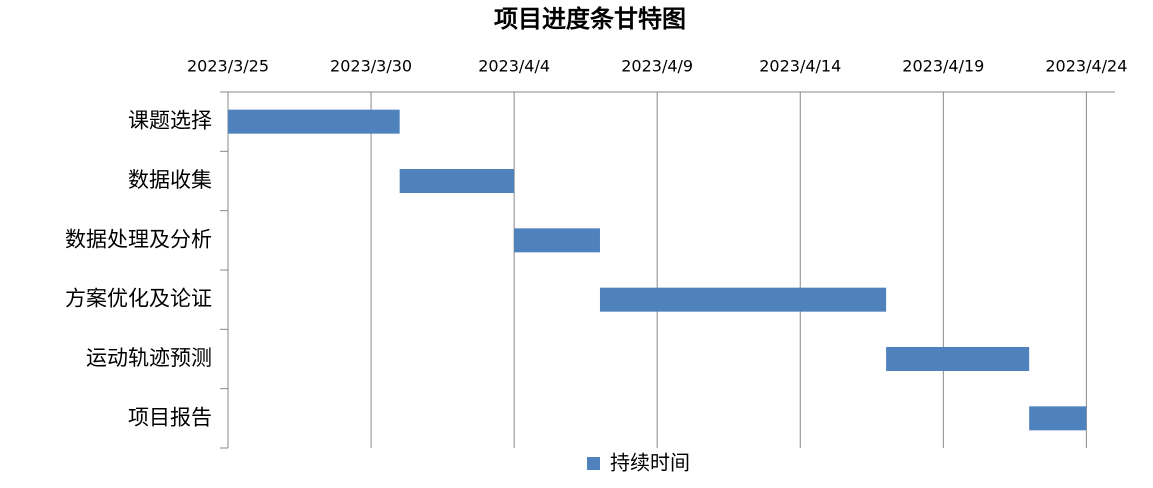  What do you see at coordinates (170, 121) in the screenshot?
I see `y-tick-label: 课题选择` at bounding box center [170, 121].